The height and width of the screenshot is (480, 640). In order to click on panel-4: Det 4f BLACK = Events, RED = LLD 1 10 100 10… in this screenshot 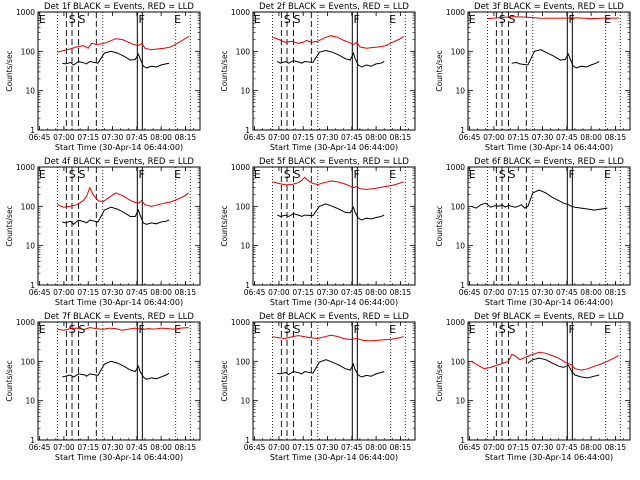, I will do `click(103, 232)`.